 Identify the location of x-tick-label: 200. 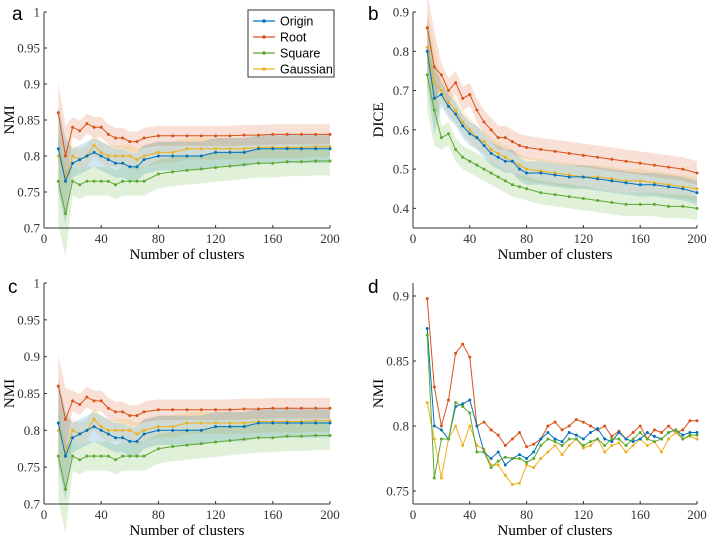
(697, 238).